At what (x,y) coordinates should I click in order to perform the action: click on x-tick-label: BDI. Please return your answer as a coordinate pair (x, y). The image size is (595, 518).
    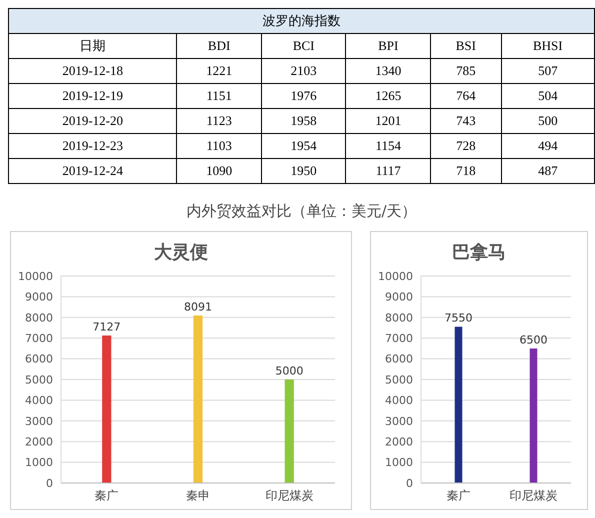
    Looking at the image, I should click on (219, 46).